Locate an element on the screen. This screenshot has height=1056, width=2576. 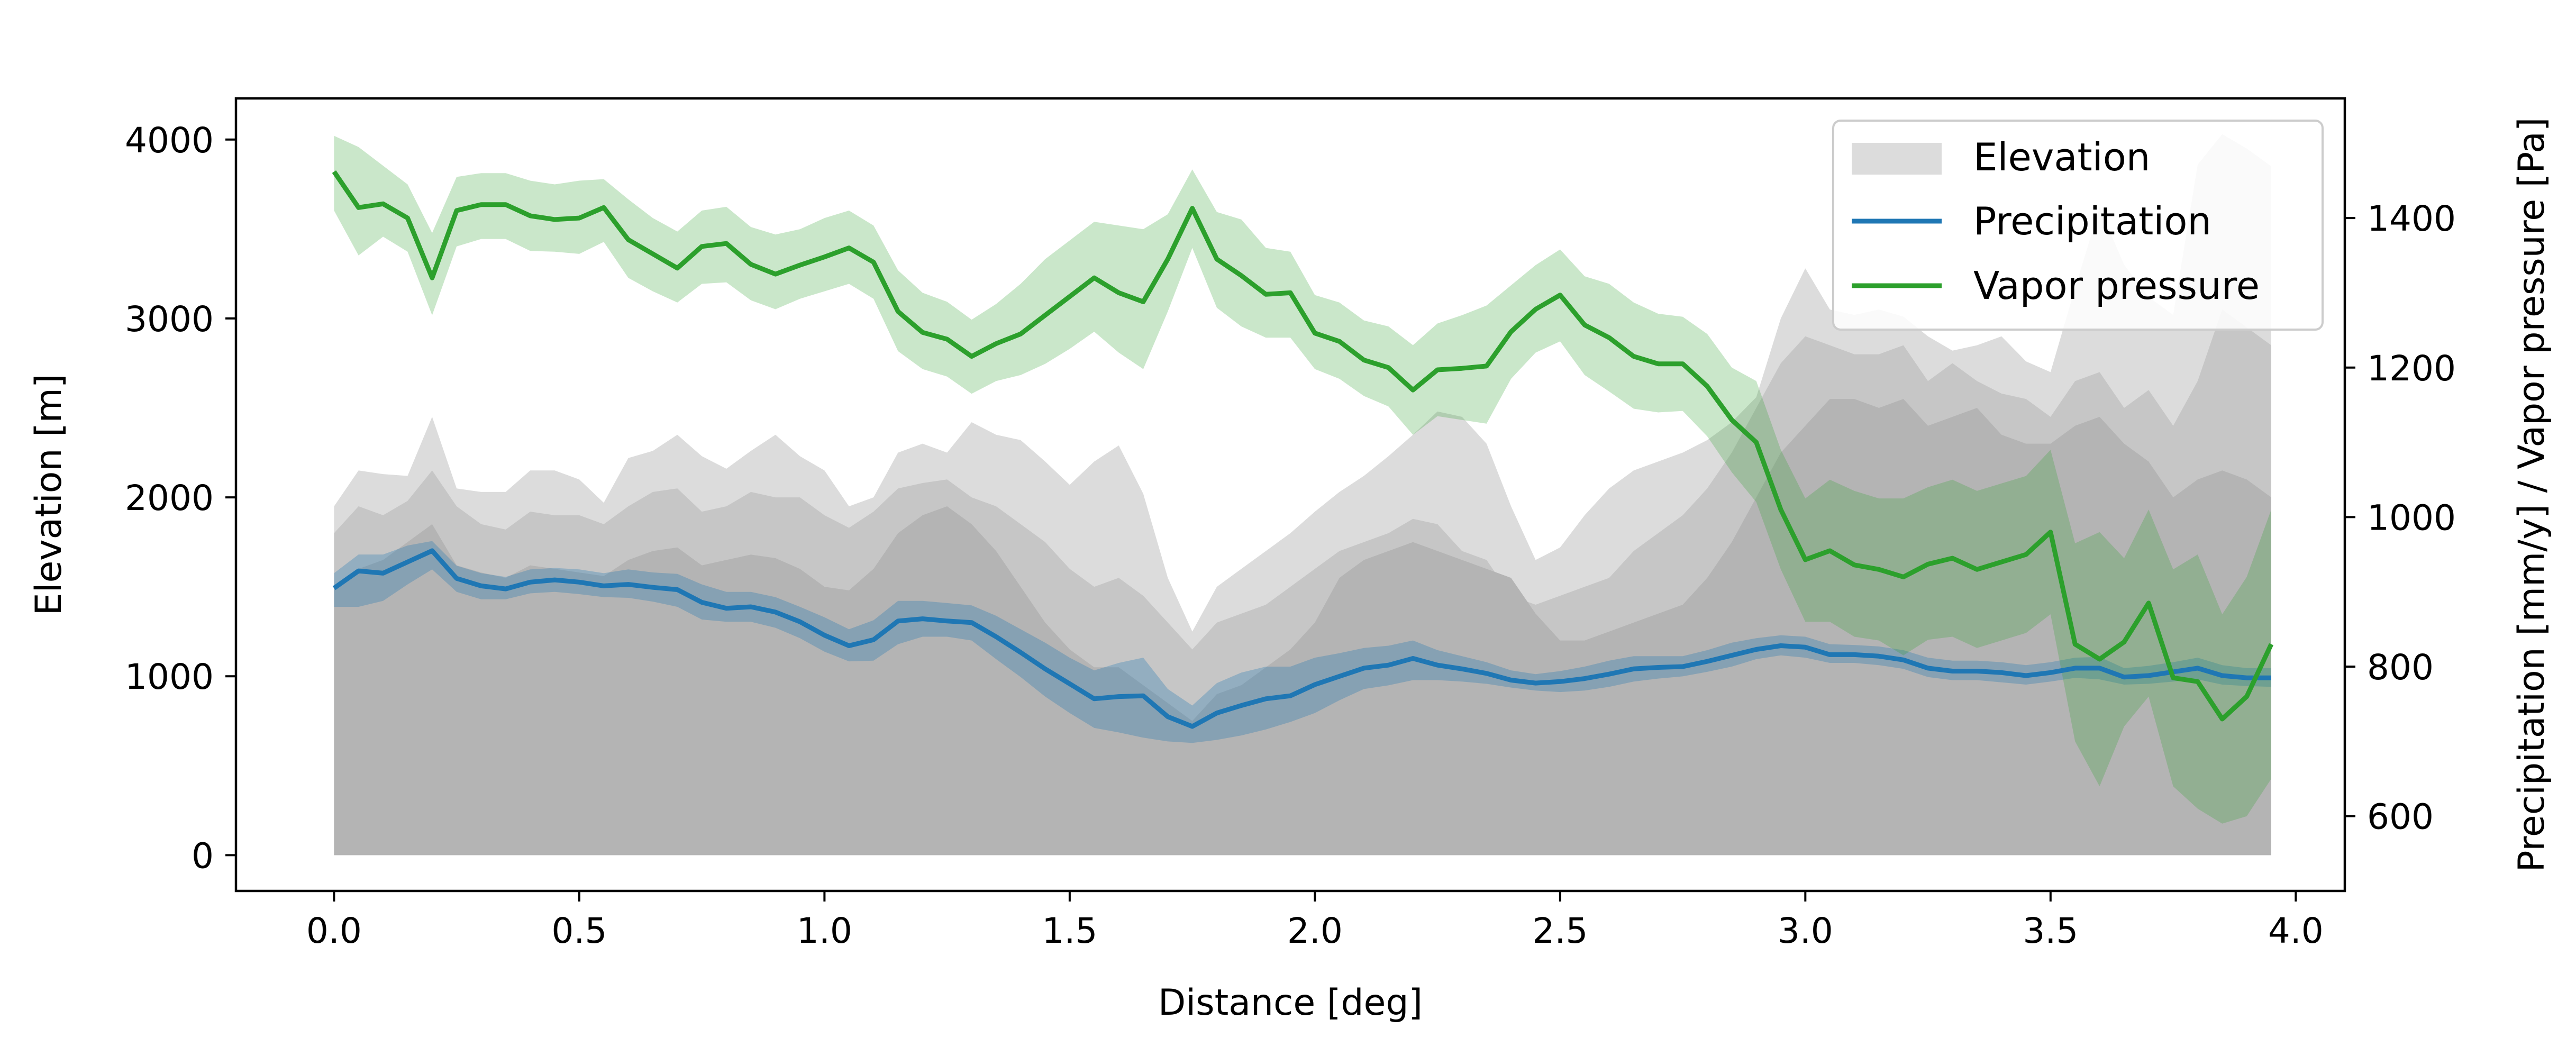
x-tick-label: 1.0 is located at coordinates (824, 931).